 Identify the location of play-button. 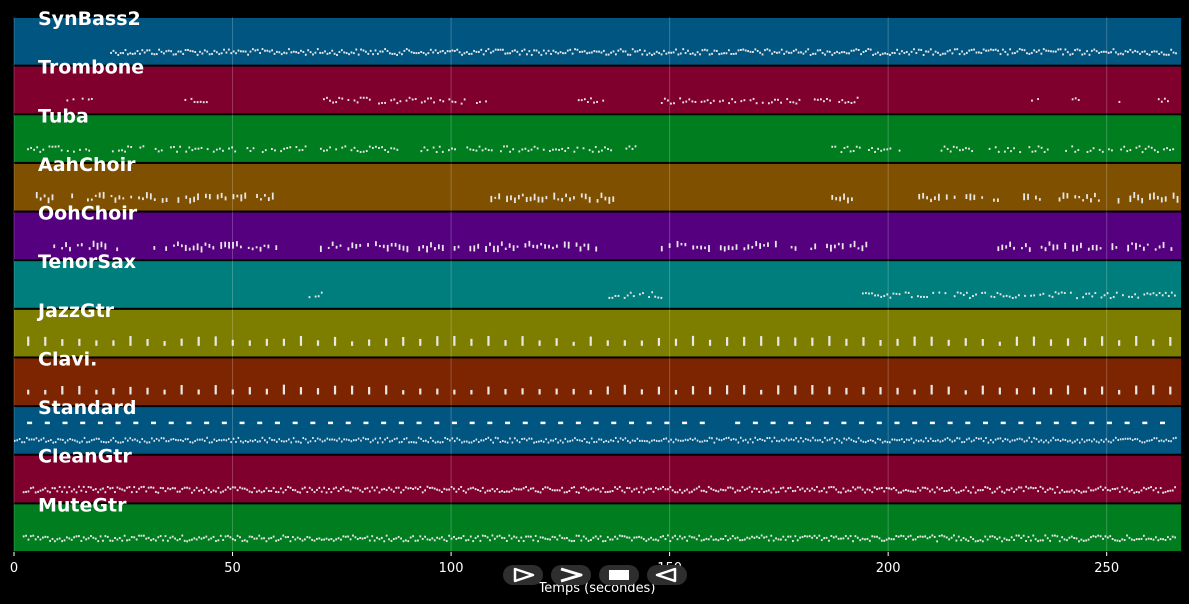
(523, 575).